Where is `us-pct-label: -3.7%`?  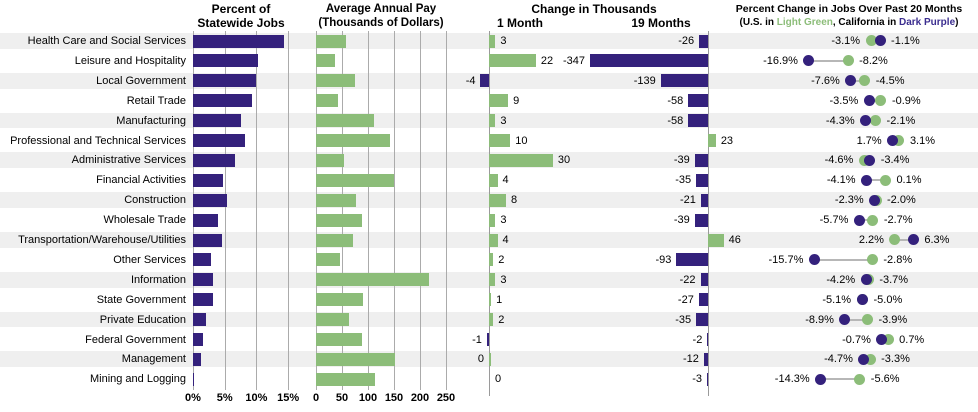 us-pct-label: -3.7% is located at coordinates (894, 279).